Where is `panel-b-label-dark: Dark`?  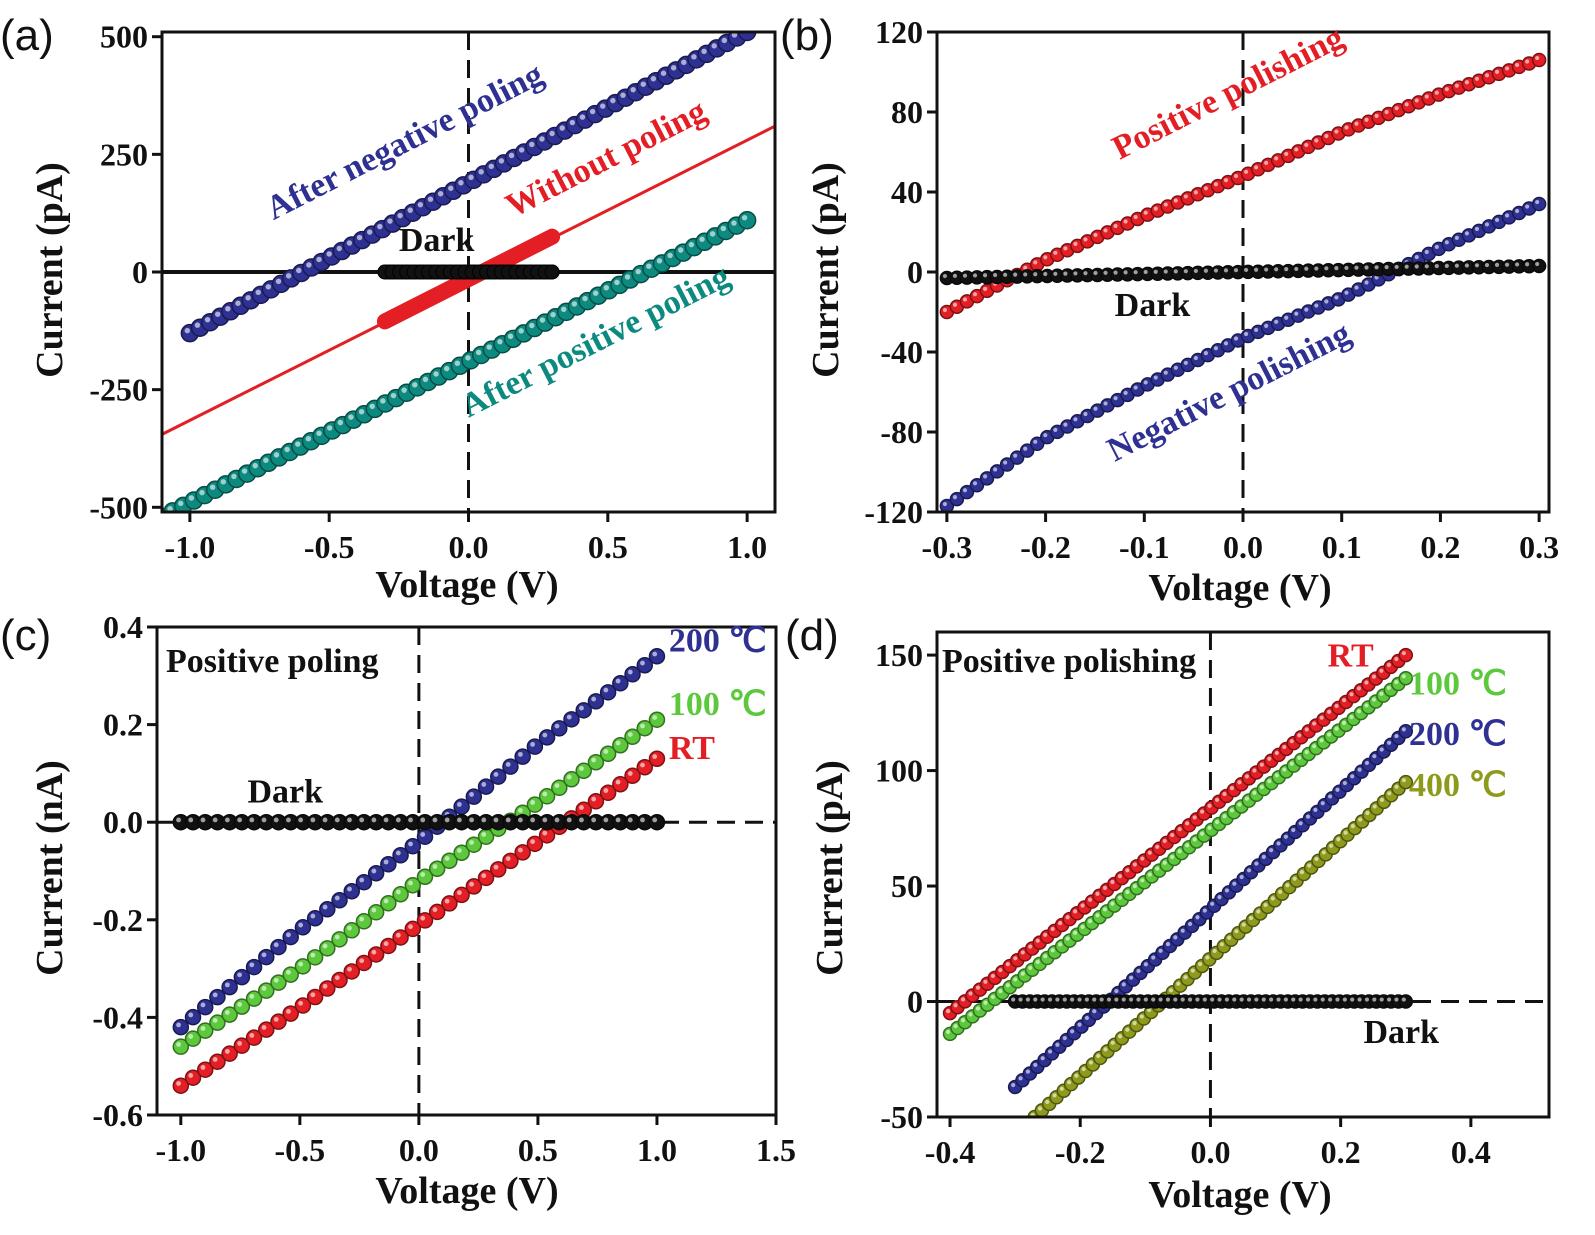 panel-b-label-dark: Dark is located at coordinates (1153, 305).